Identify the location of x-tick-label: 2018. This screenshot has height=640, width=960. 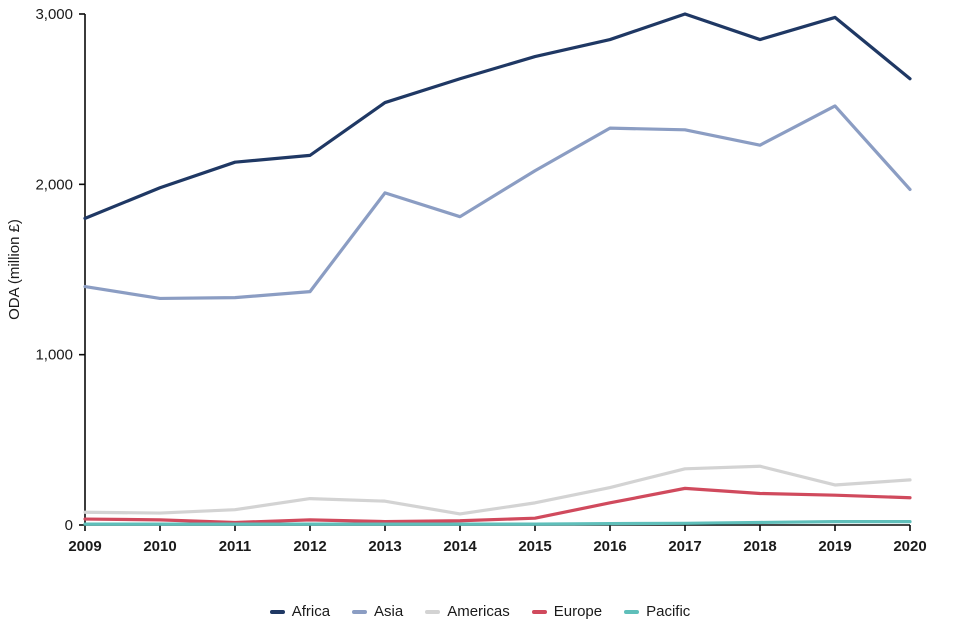
(759, 546).